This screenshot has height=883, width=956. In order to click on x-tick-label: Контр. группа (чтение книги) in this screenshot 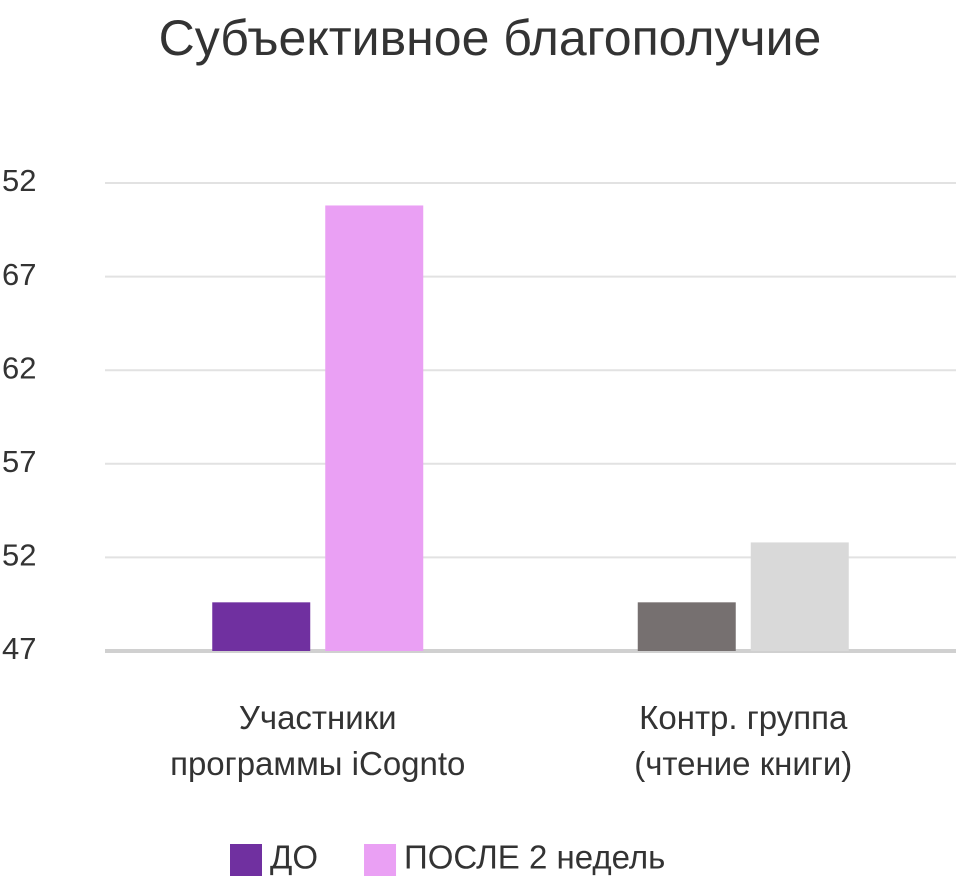, I will do `click(743, 740)`.